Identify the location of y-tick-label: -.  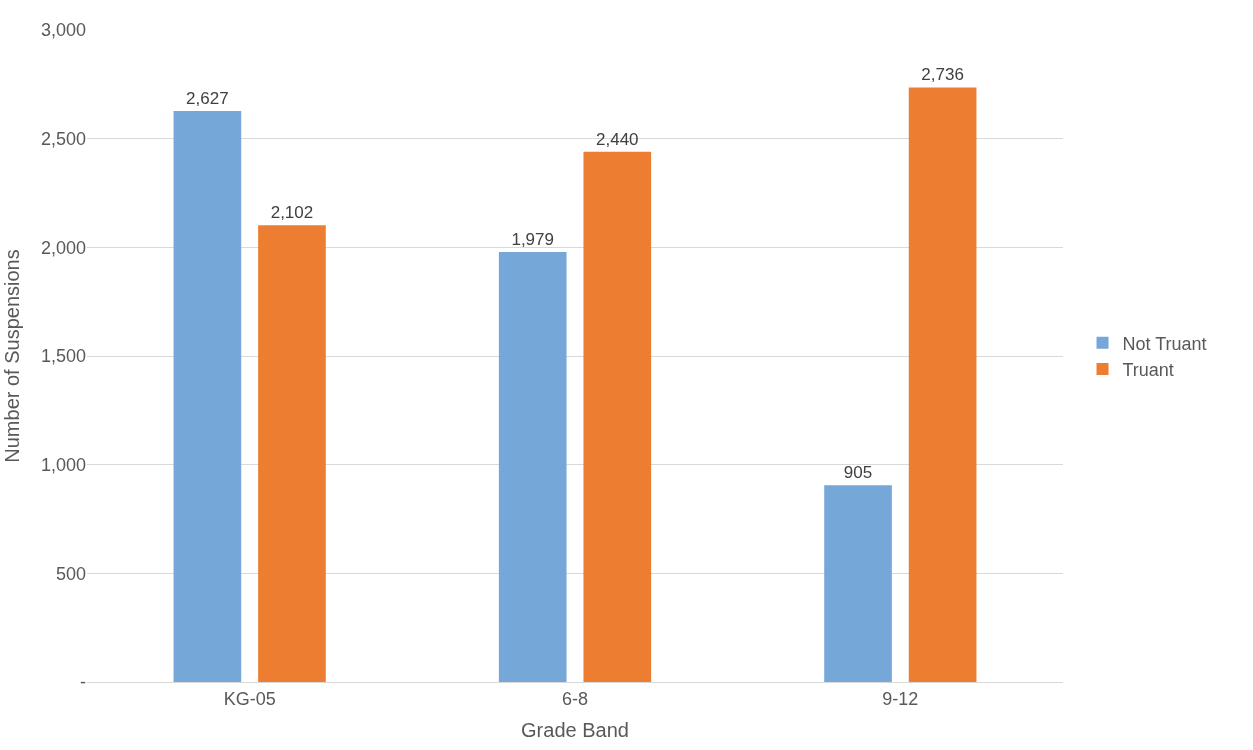
(83, 682).